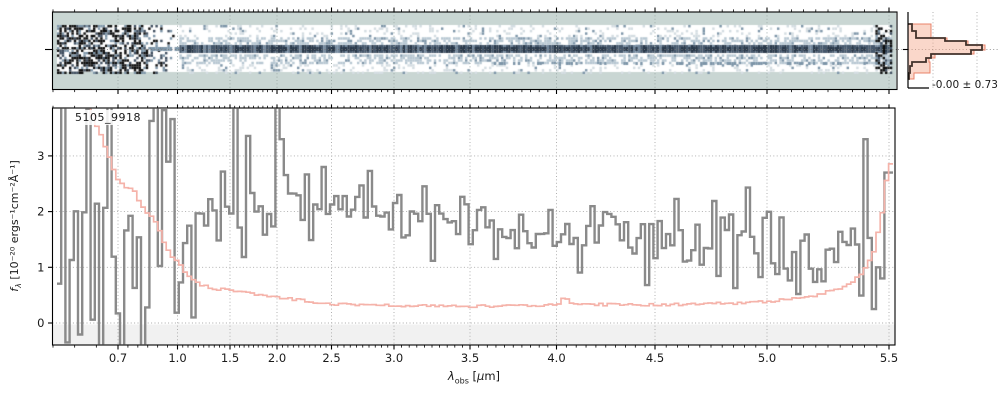 This screenshot has width=1000, height=400. Describe the element at coordinates (964, 85) in the screenshot. I see `profile-stat-label: -0.00 ± 0.73` at that location.